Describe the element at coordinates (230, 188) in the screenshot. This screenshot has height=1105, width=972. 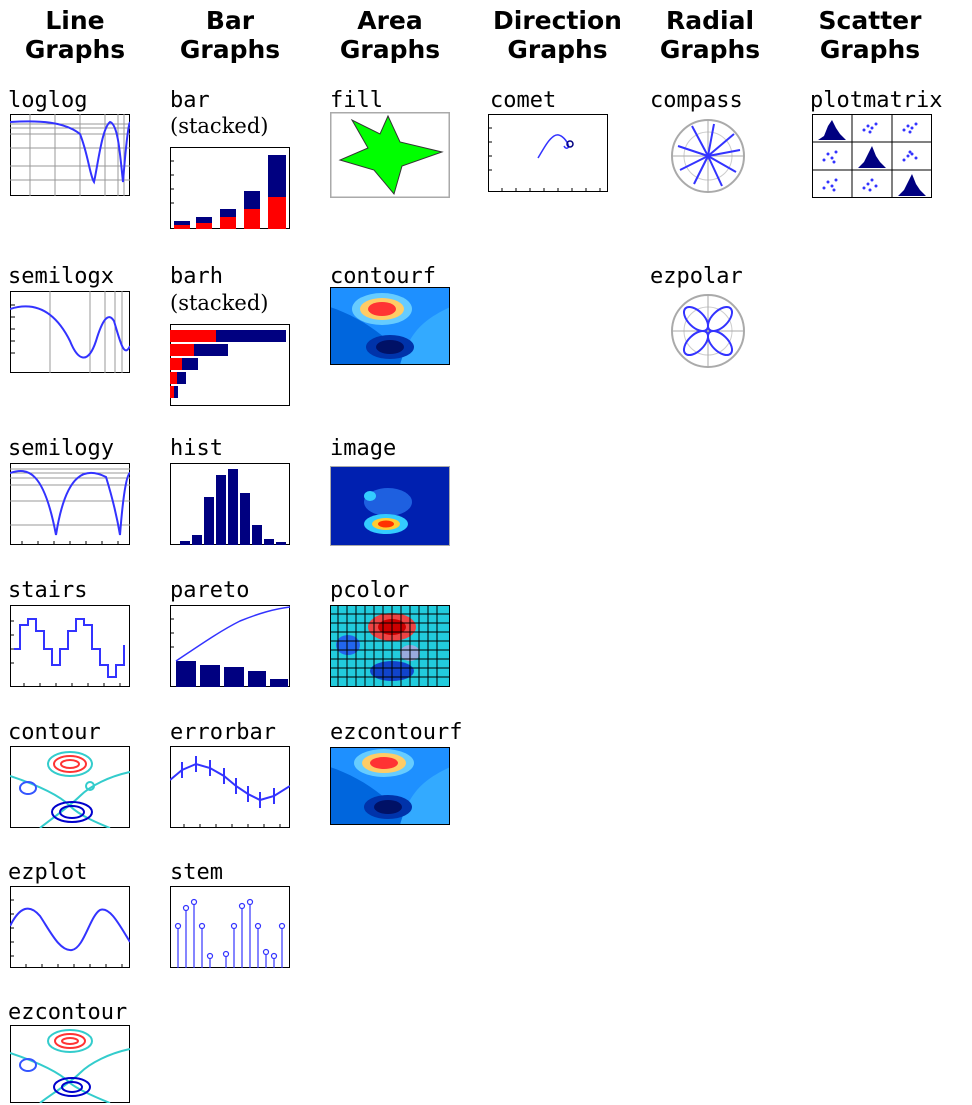
I see `thumb-bar` at that location.